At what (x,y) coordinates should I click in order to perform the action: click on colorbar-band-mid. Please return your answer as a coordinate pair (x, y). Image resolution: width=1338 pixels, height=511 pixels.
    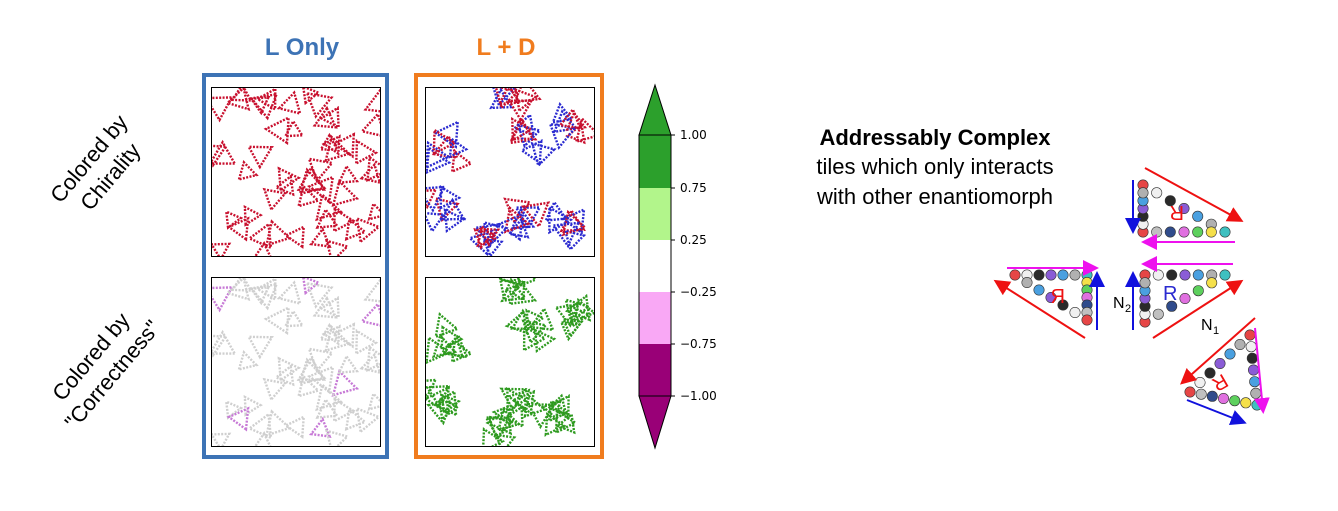
    Looking at the image, I should click on (655, 266).